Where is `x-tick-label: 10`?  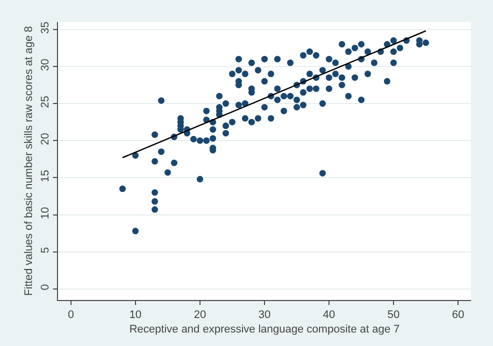
x-tick-label: 10 is located at coordinates (135, 315).